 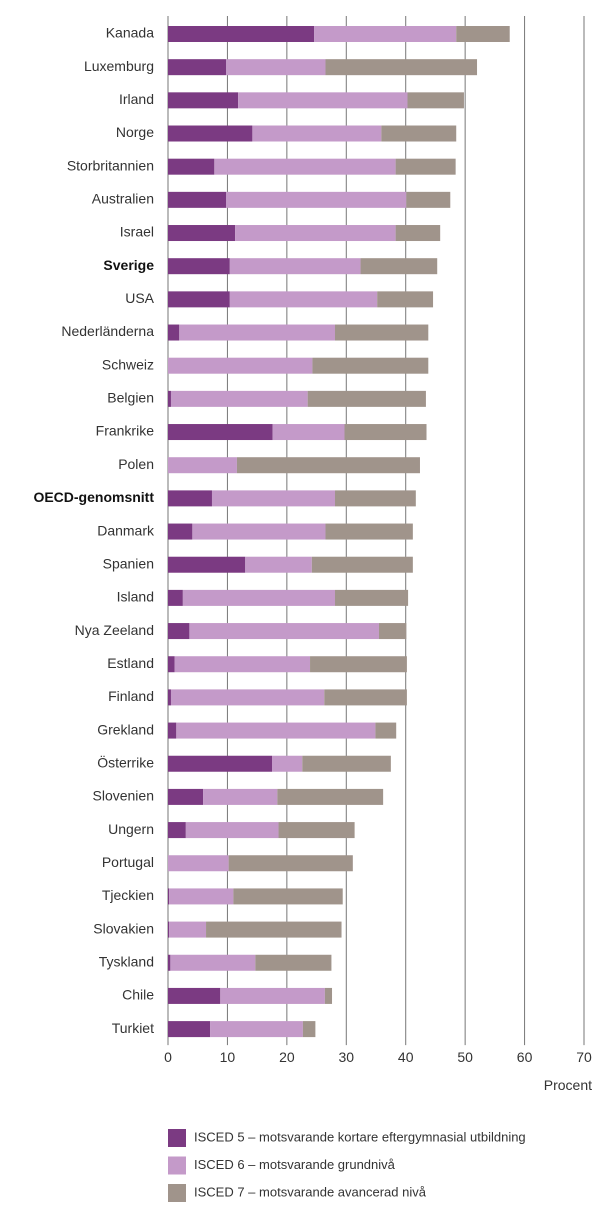 What do you see at coordinates (128, 265) in the screenshot?
I see `y-tick-label: Sverige` at bounding box center [128, 265].